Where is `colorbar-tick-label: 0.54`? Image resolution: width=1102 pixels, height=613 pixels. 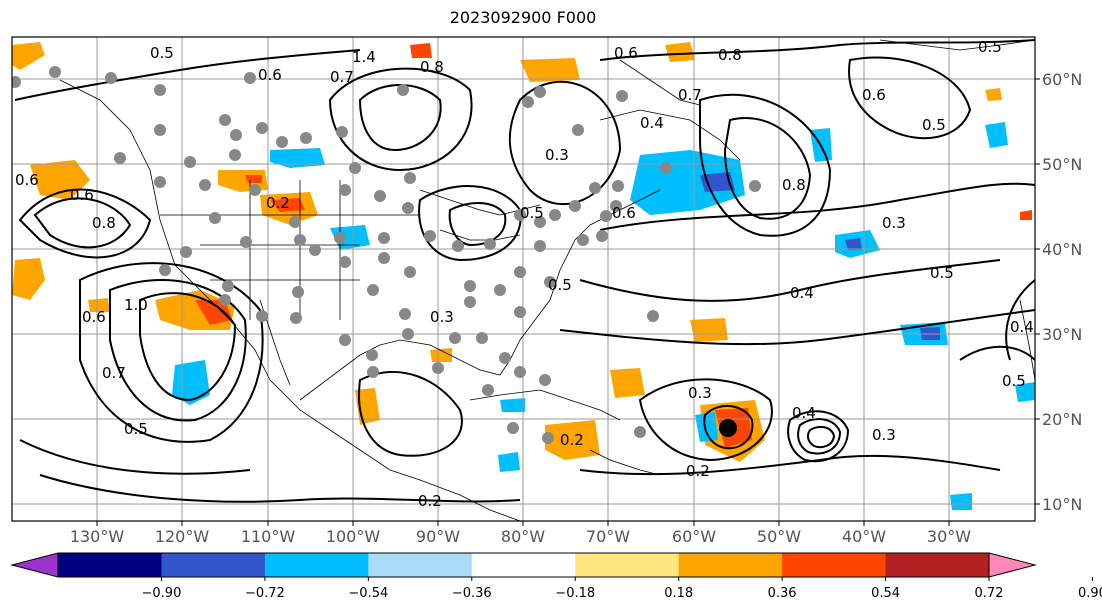
colorbar-tick-label: 0.54 is located at coordinates (885, 593).